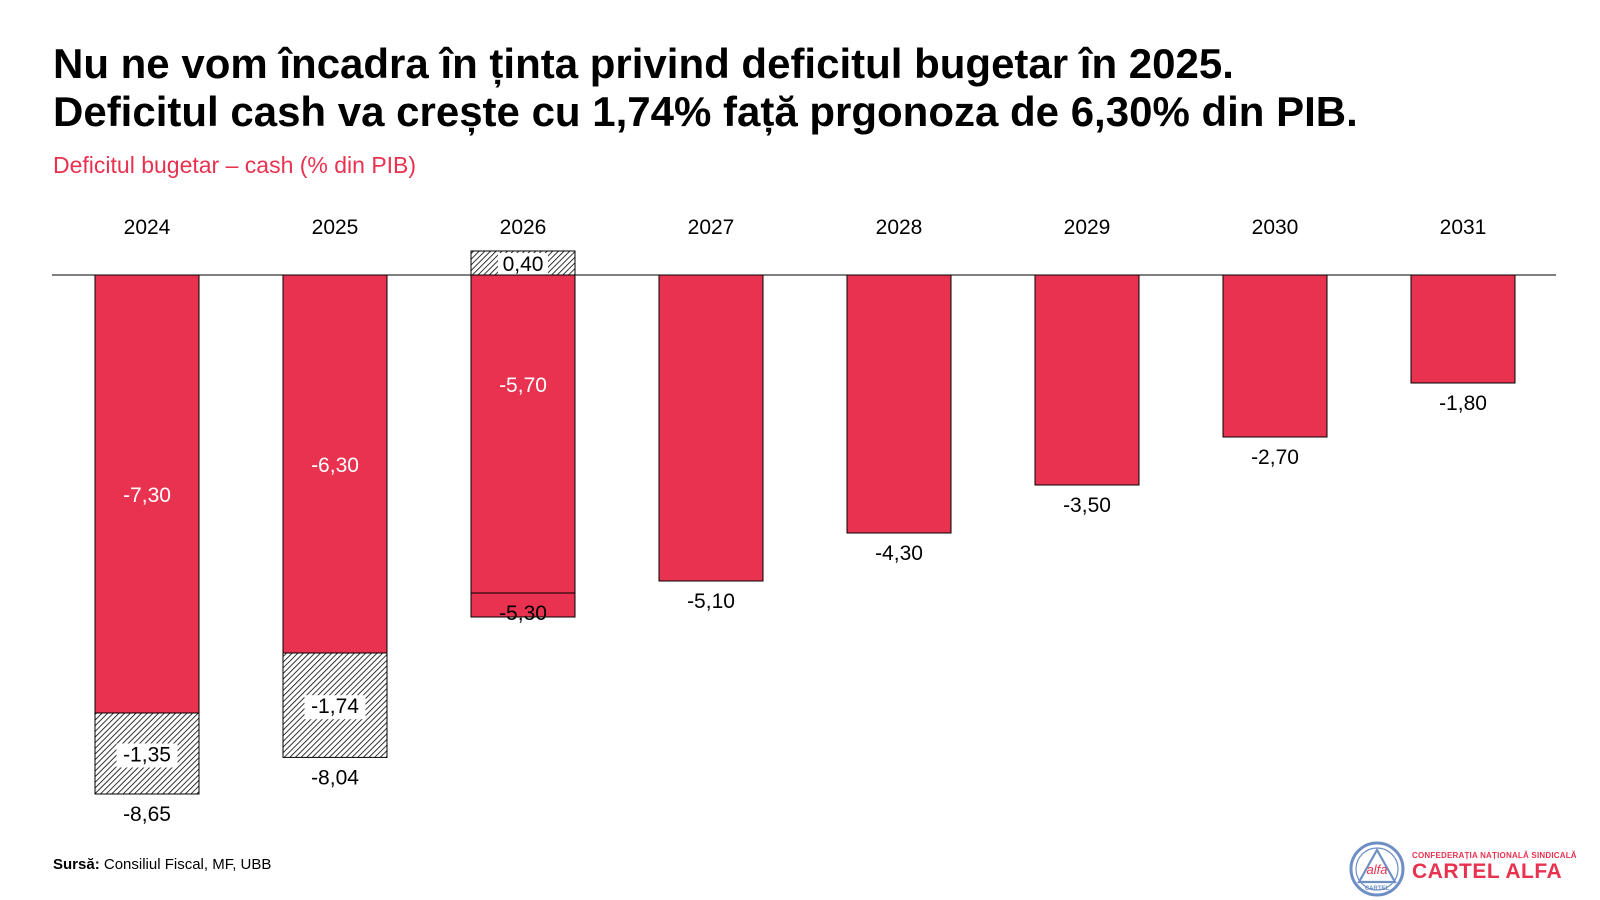 The width and height of the screenshot is (1600, 900). I want to click on logo-ring-bottom-text: CARTEL, so click(1377, 889).